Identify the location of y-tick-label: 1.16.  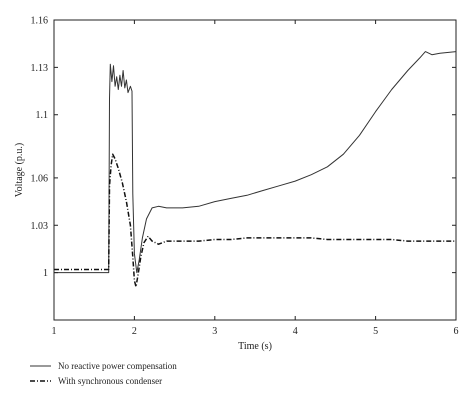
(40, 21).